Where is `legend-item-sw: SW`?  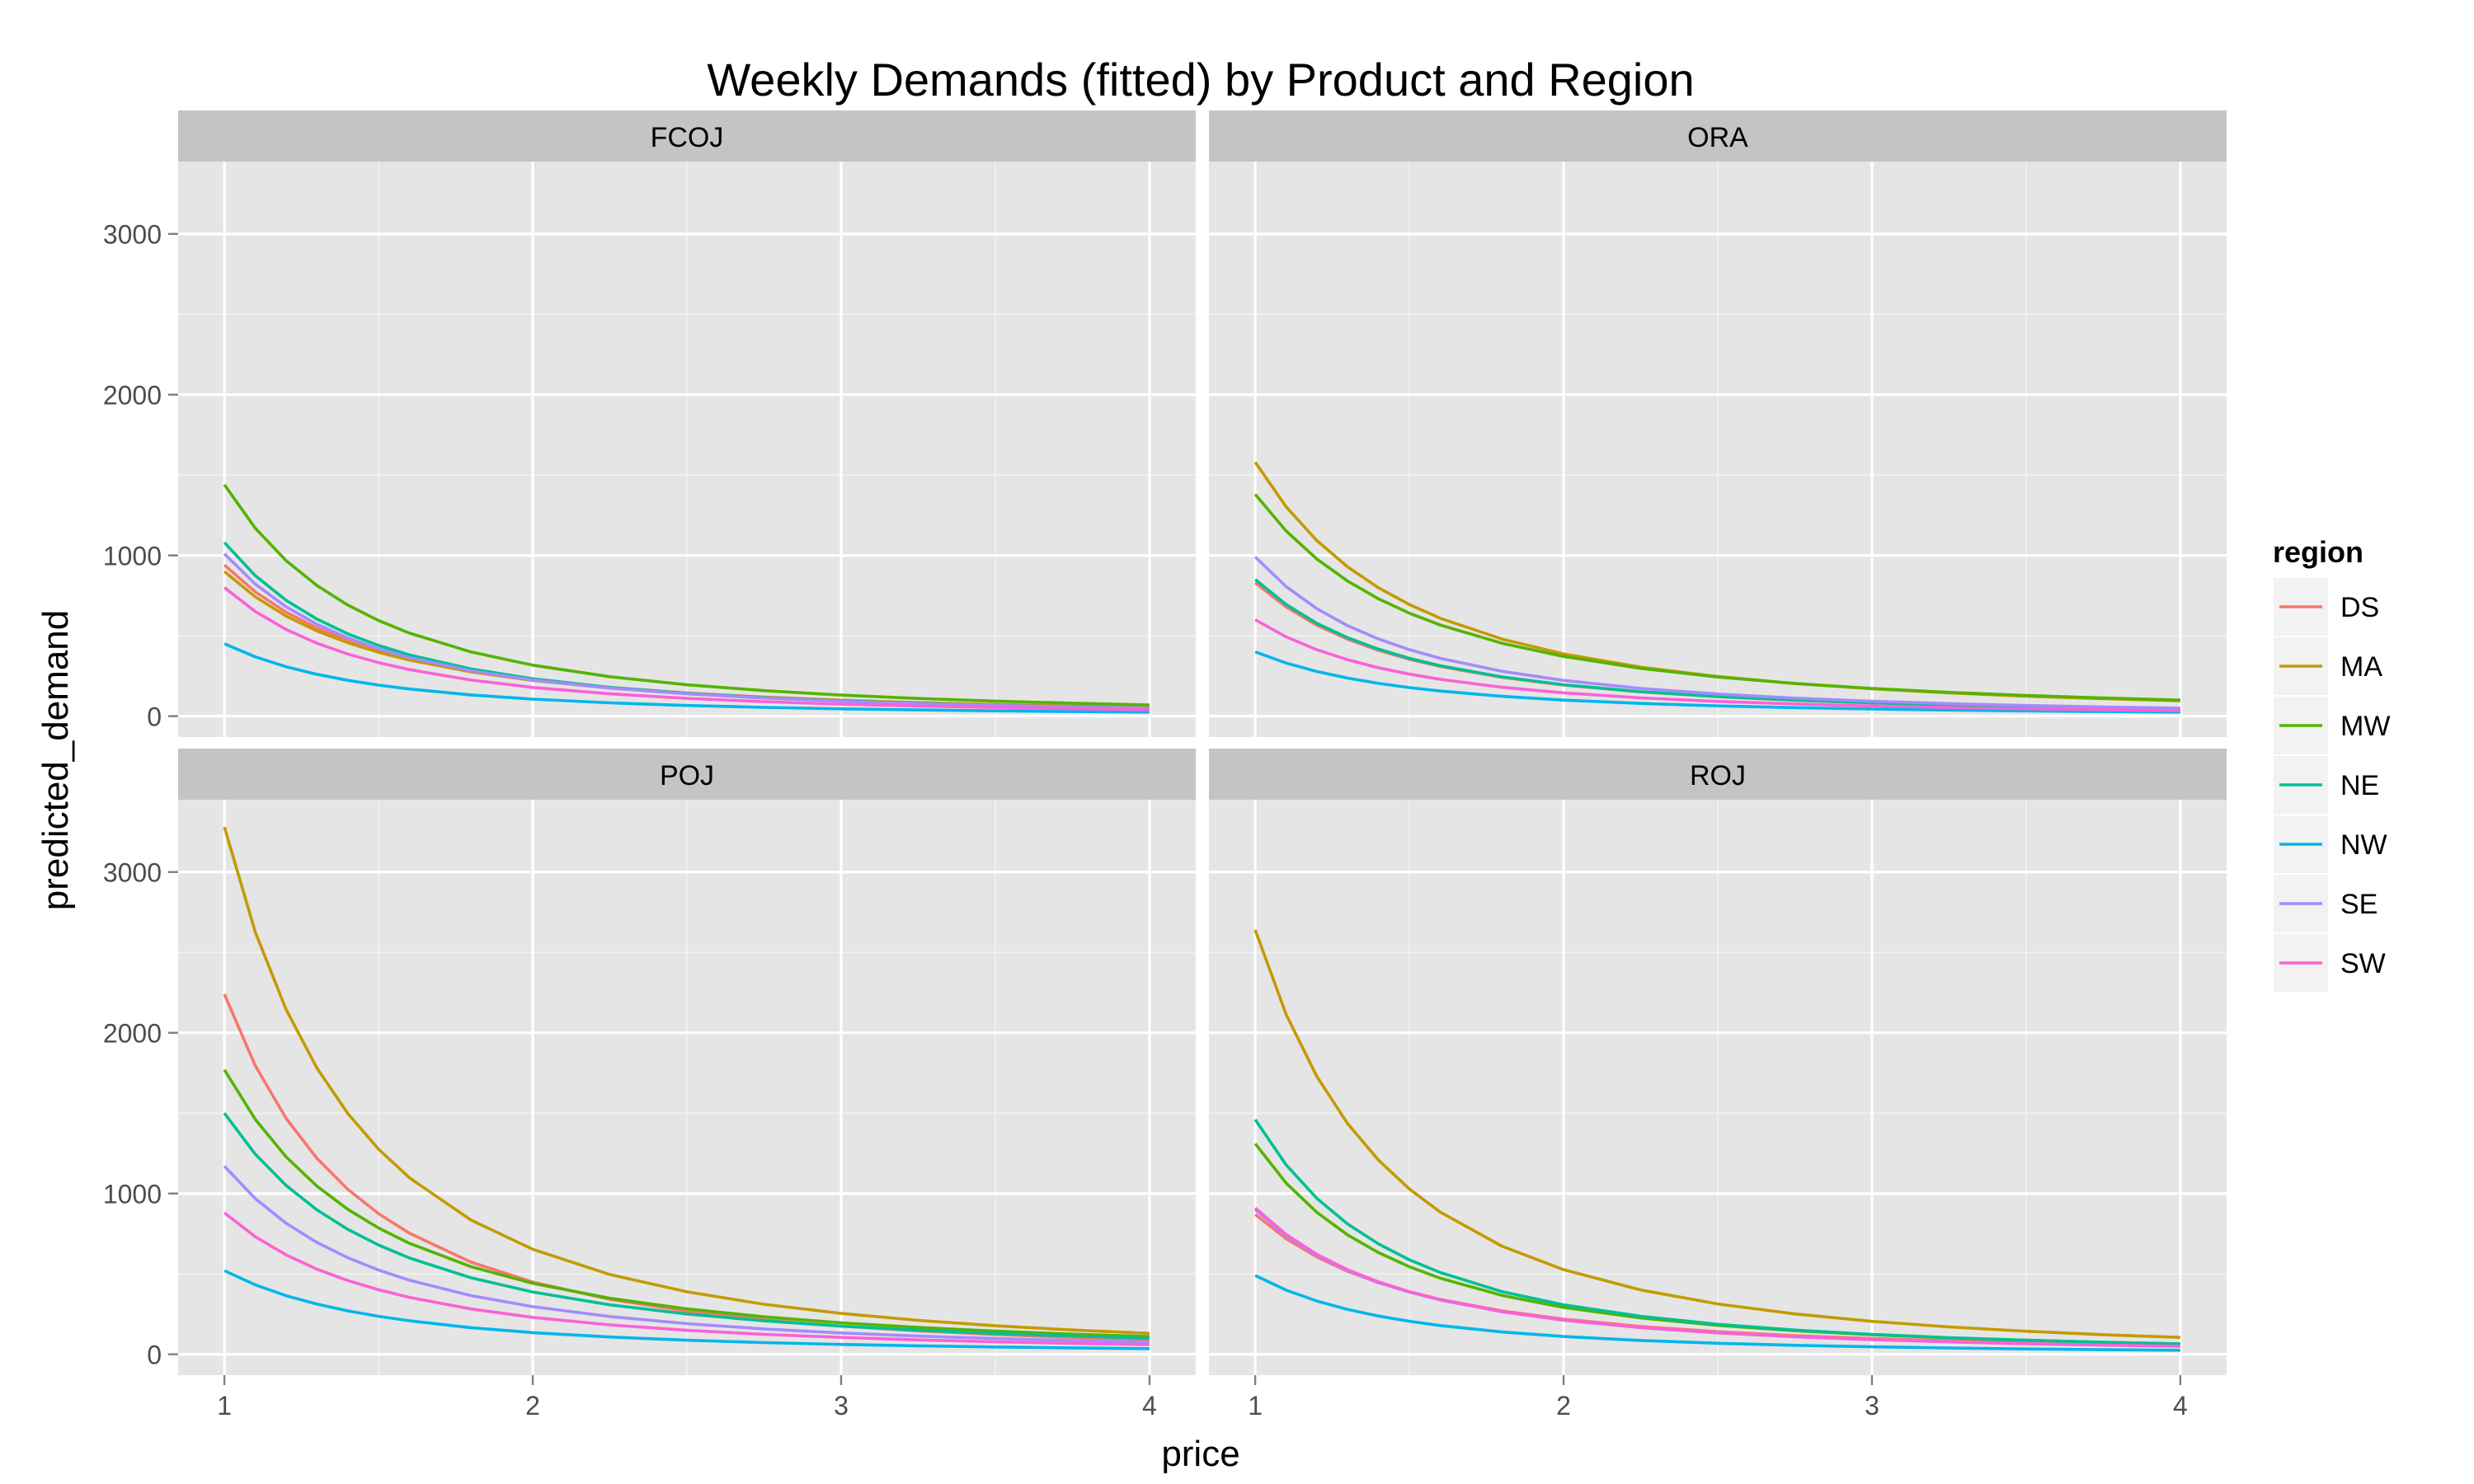
legend-item-sw: SW is located at coordinates (2329, 963).